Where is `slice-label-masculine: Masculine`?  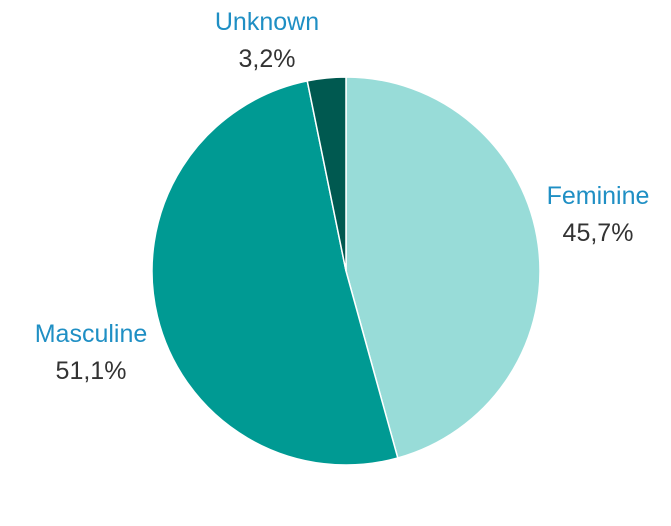 slice-label-masculine: Masculine is located at coordinates (91, 334).